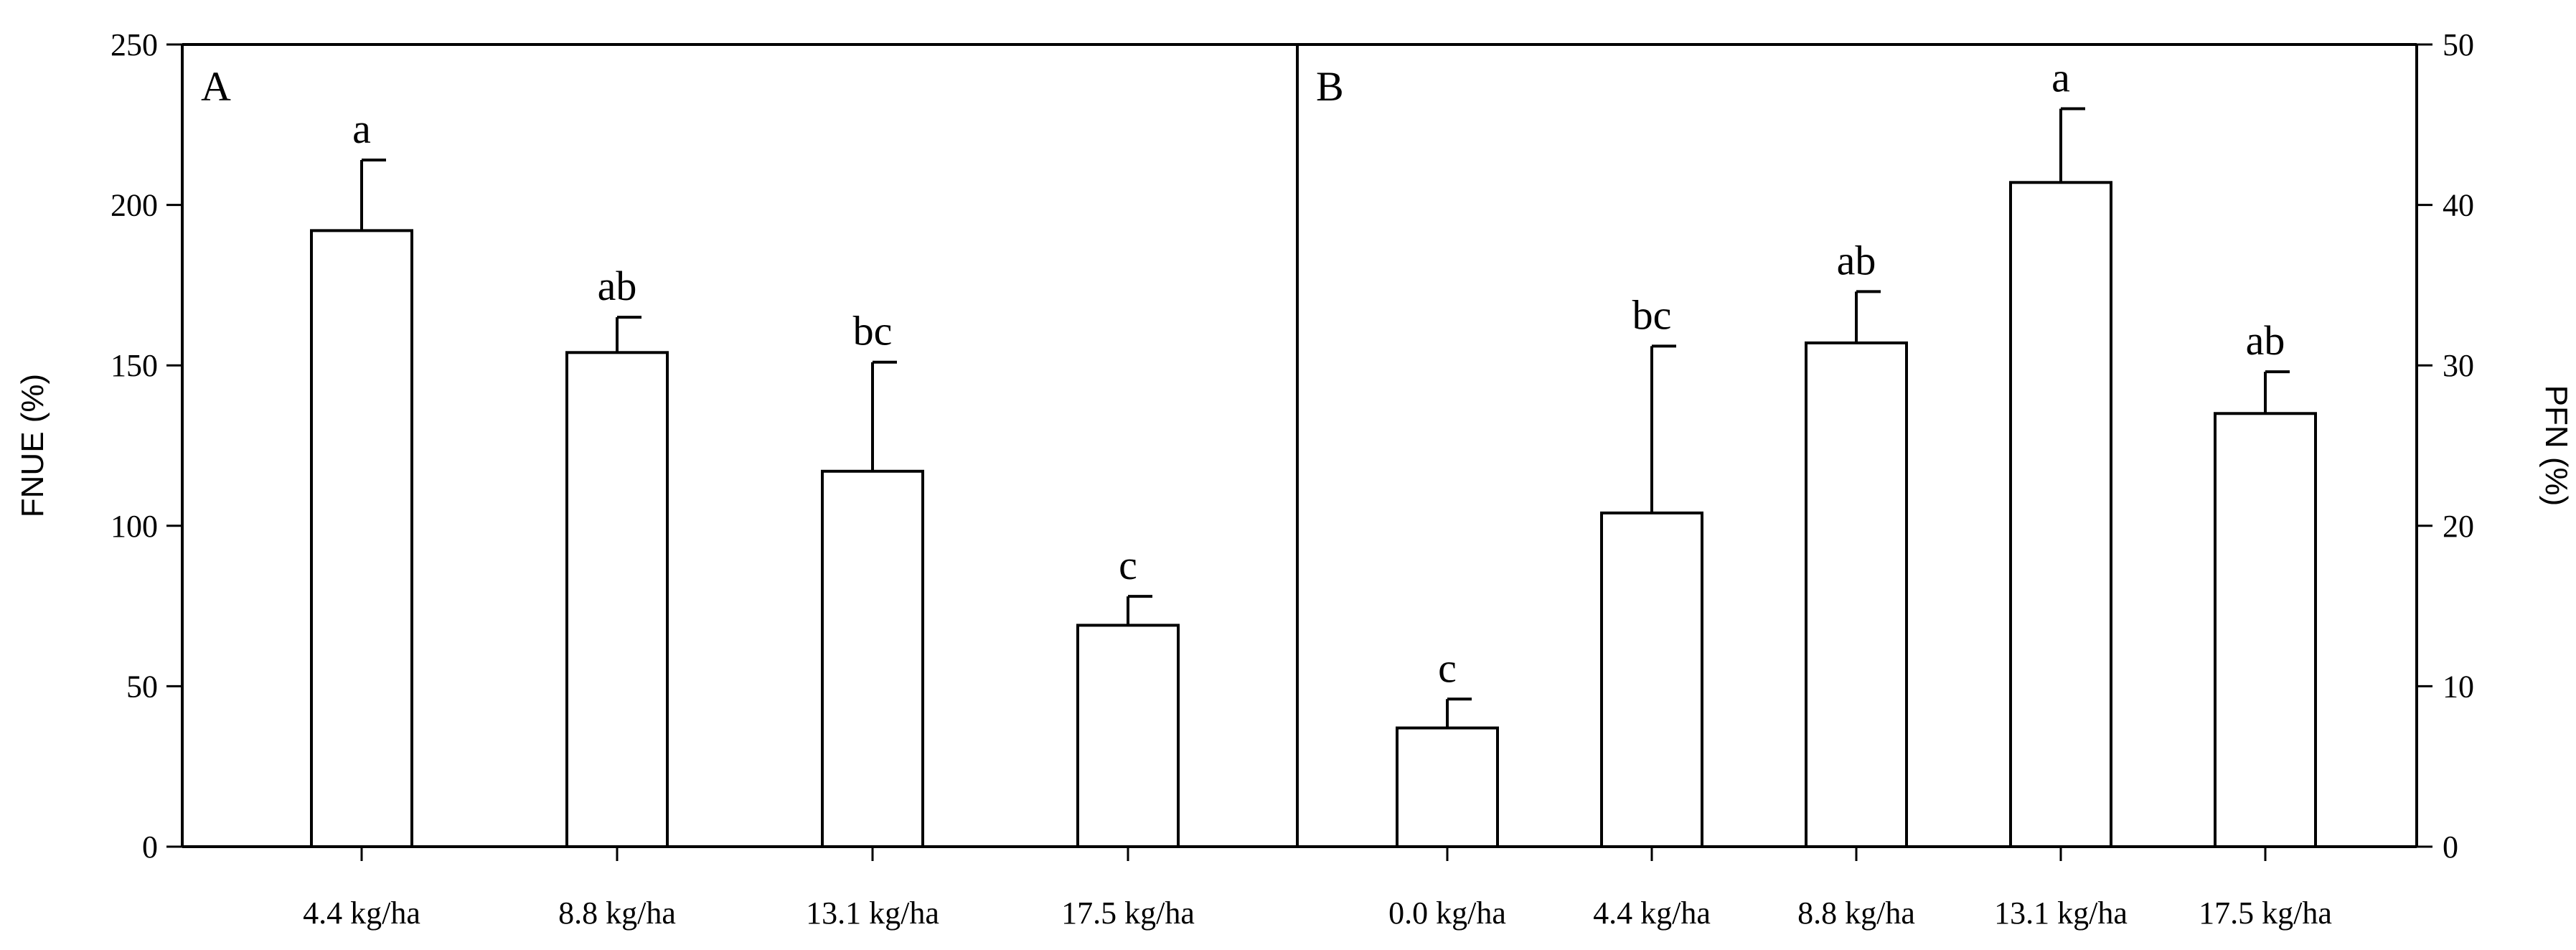 Image resolution: width=2576 pixels, height=950 pixels. Describe the element at coordinates (2458, 526) in the screenshot. I see `y-tick-label: 20` at that location.